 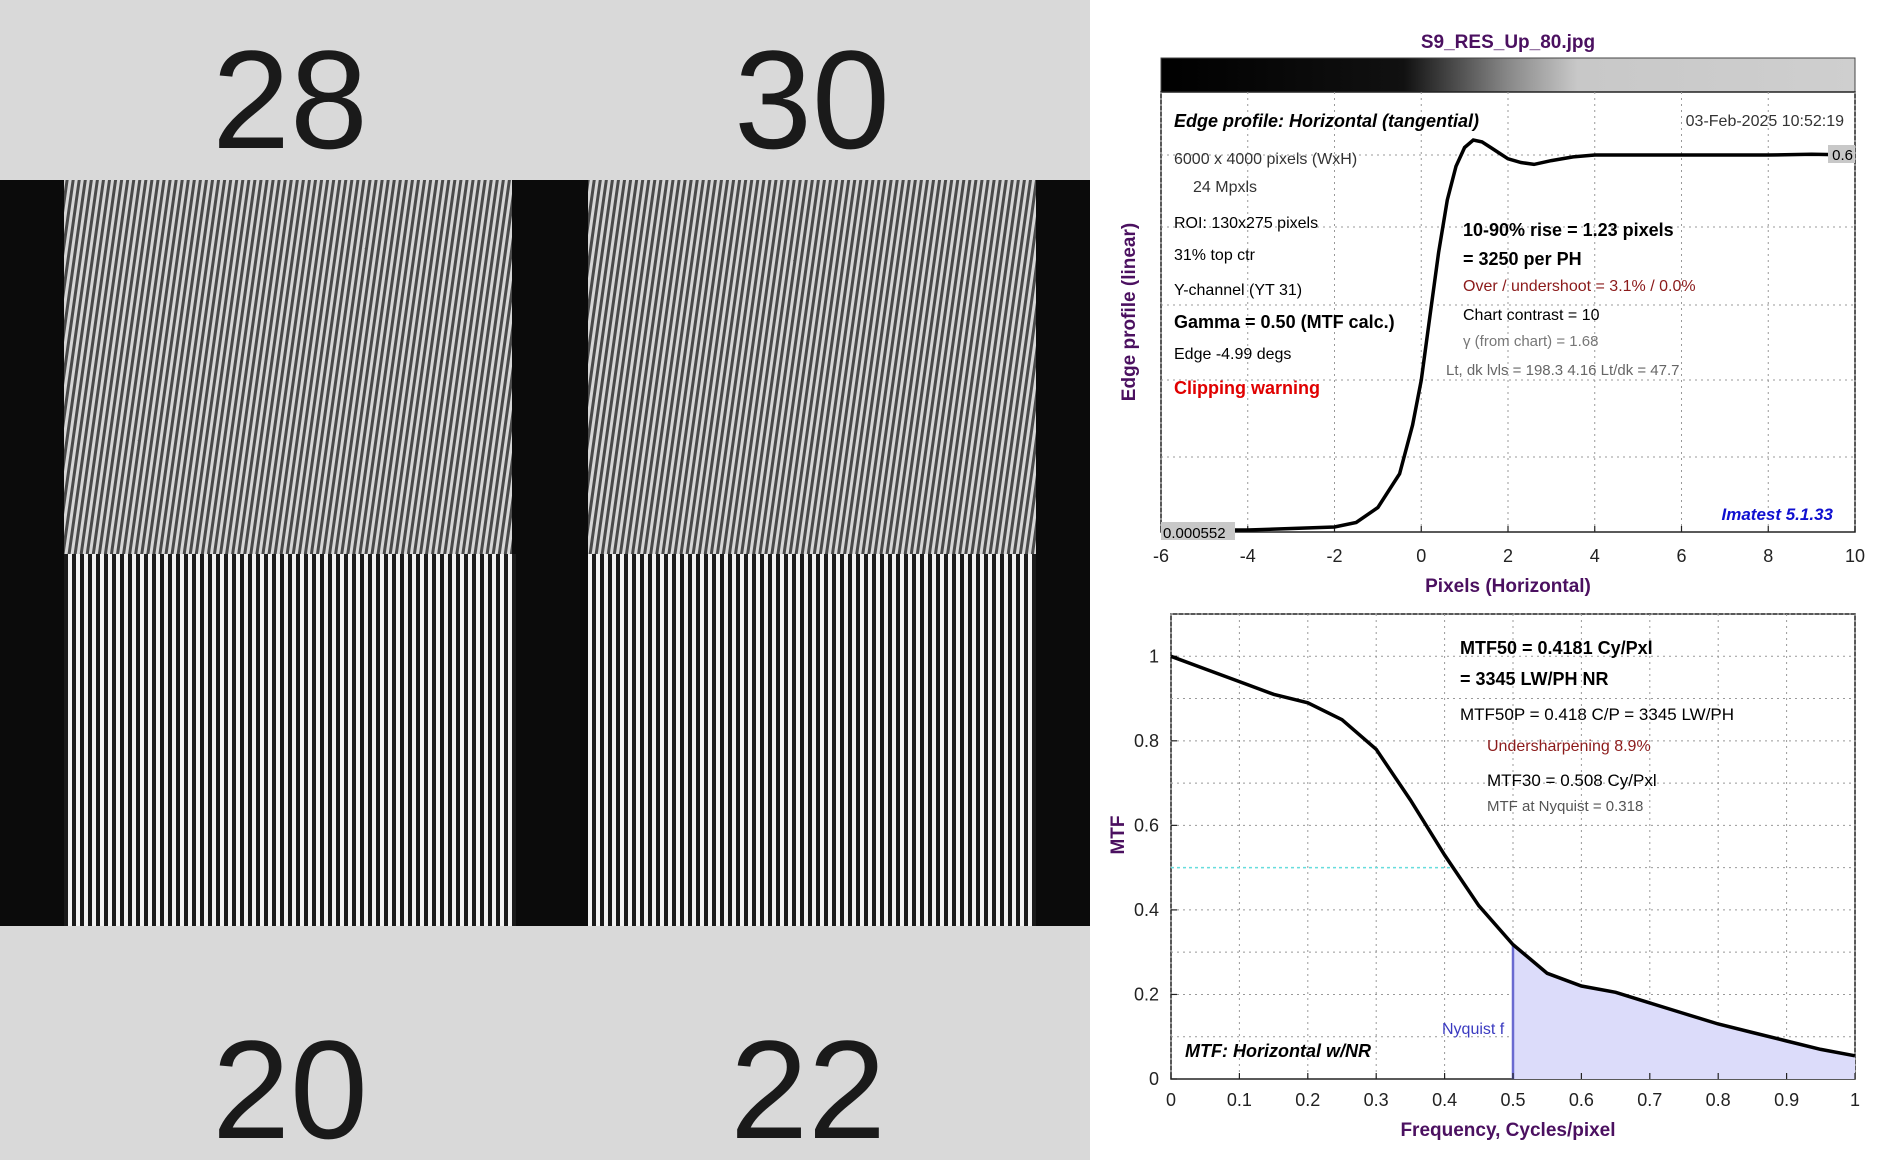 I want to click on edge-x-tick-label: 6, so click(x=1681, y=556).